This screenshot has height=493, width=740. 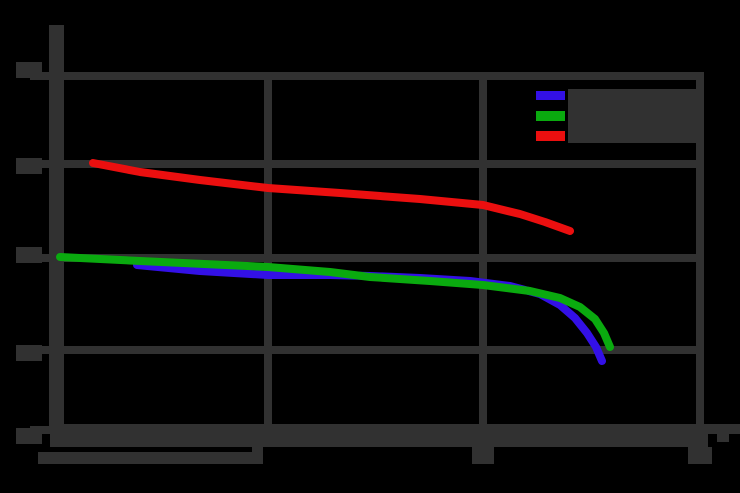 What do you see at coordinates (394, 429) in the screenshot?
I see `x-axis-spine` at bounding box center [394, 429].